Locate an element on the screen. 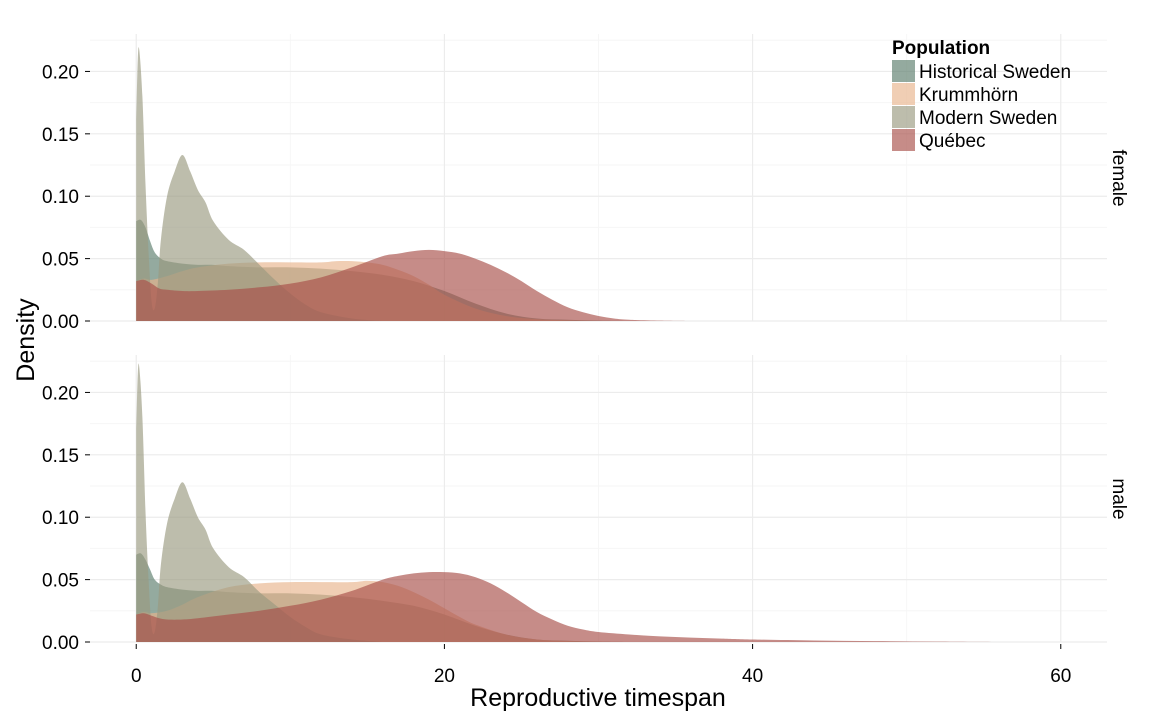  legend-item-quebec: Québec is located at coordinates (939, 140).